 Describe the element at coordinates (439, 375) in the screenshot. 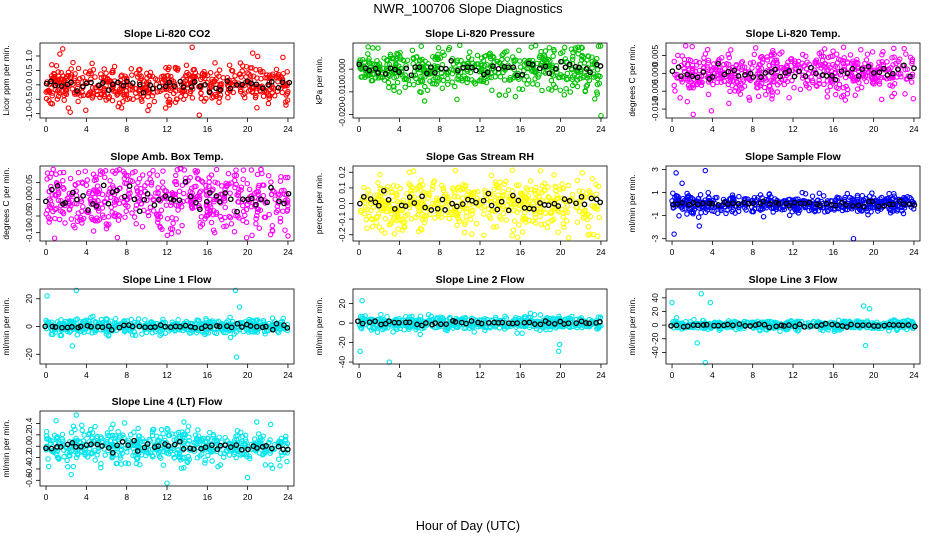

I see `x-tick-label: 8` at that location.